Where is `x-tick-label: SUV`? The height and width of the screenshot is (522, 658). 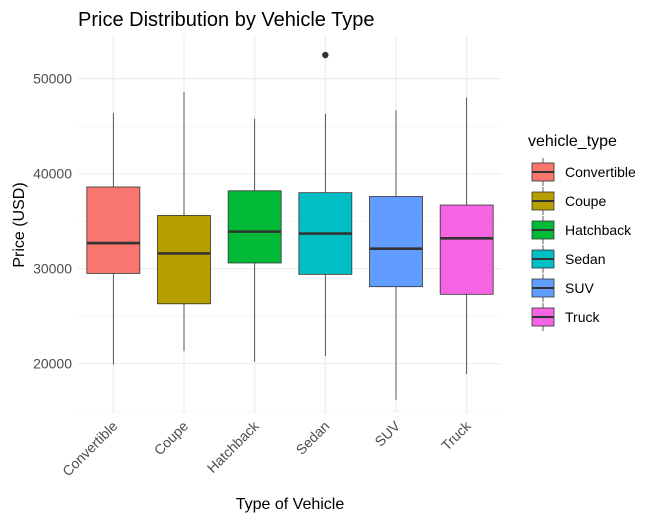
x-tick-label: SUV is located at coordinates (387, 433).